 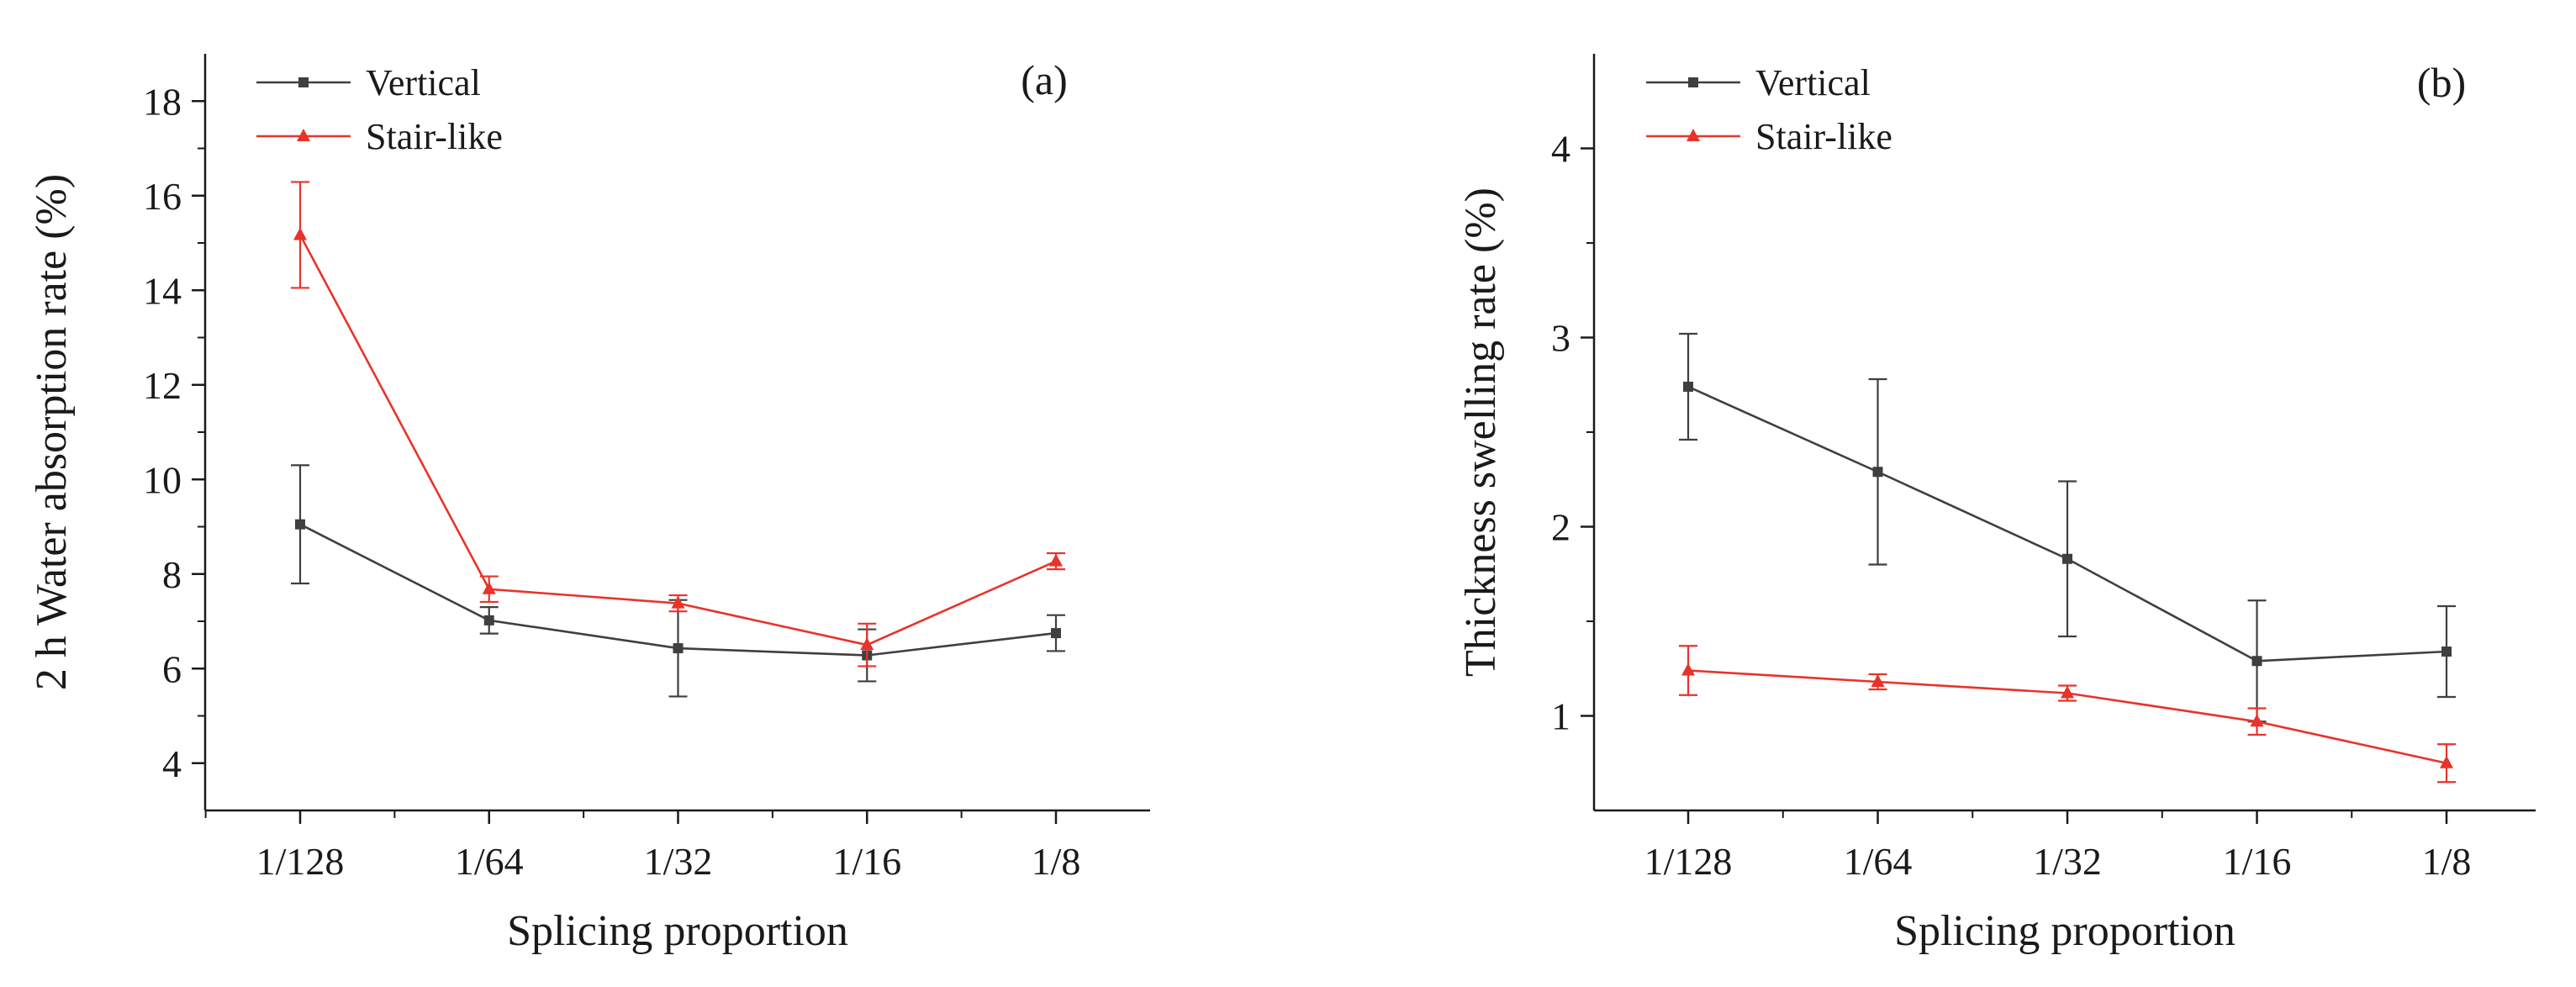 I want to click on panel-label: (b), so click(x=2442, y=83).